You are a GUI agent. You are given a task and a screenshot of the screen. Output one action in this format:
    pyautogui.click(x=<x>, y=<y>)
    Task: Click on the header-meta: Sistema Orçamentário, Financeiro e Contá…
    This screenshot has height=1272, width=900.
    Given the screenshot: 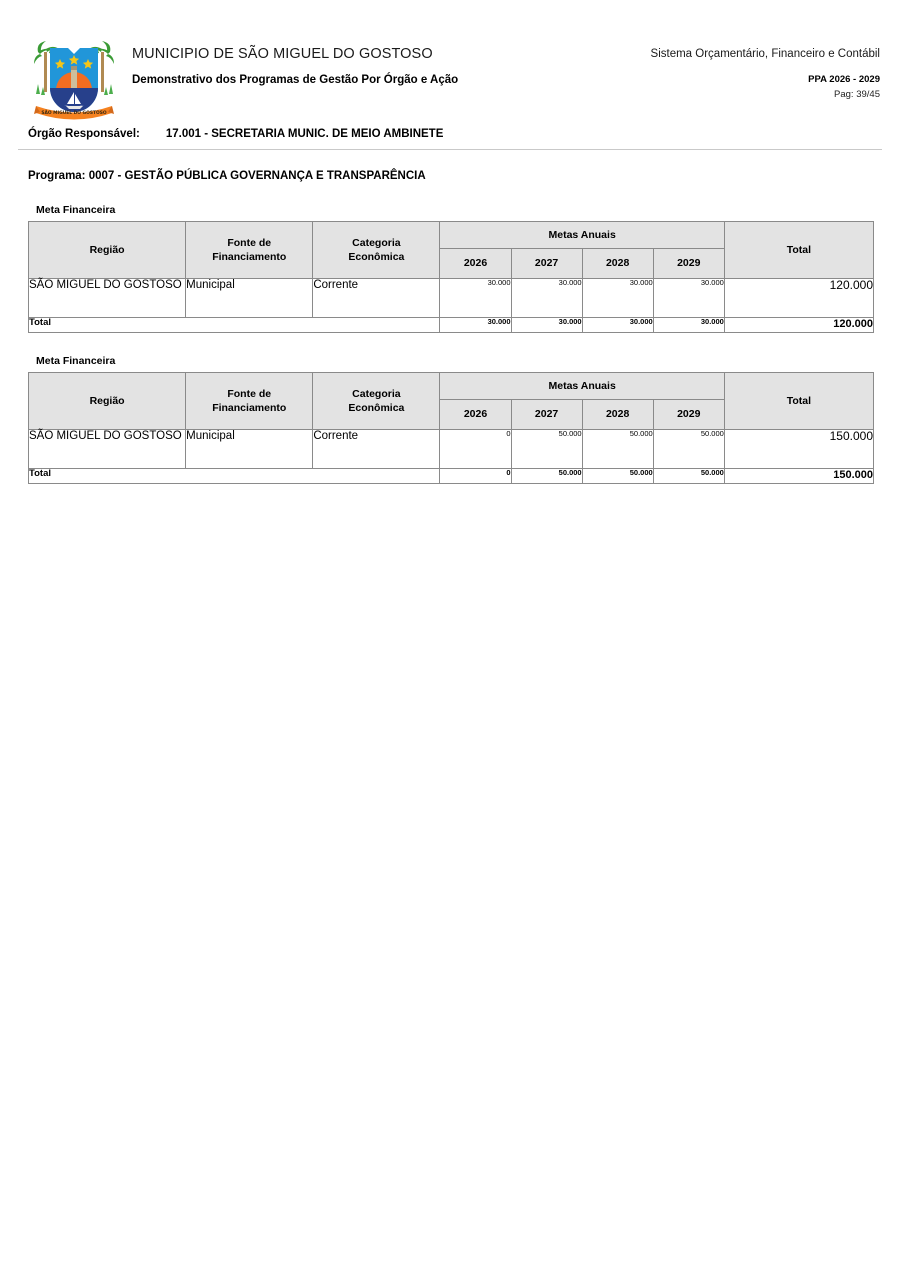 What is the action you would take?
    pyautogui.click(x=765, y=74)
    